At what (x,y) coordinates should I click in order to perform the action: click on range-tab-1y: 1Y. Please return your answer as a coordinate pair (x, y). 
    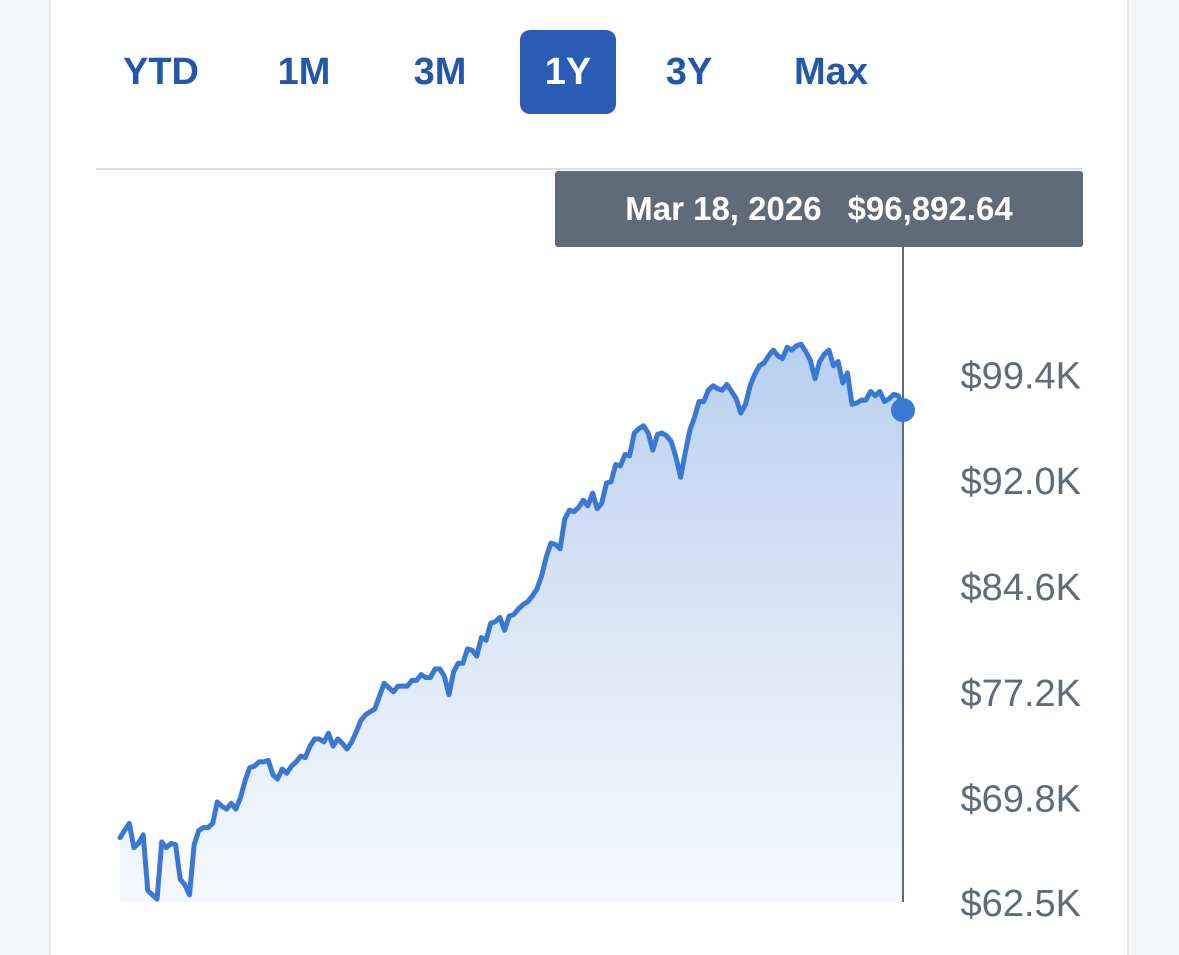
    Looking at the image, I should click on (568, 72).